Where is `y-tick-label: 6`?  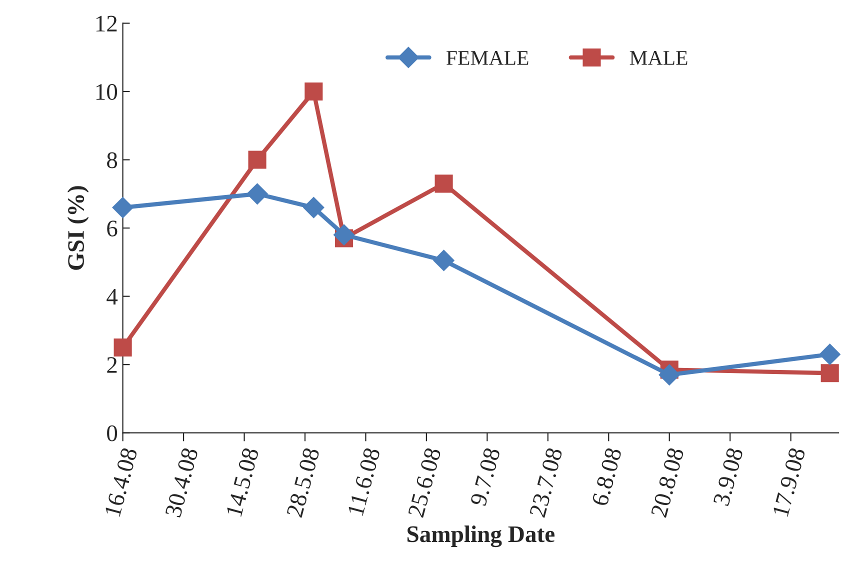 y-tick-label: 6 is located at coordinates (112, 228).